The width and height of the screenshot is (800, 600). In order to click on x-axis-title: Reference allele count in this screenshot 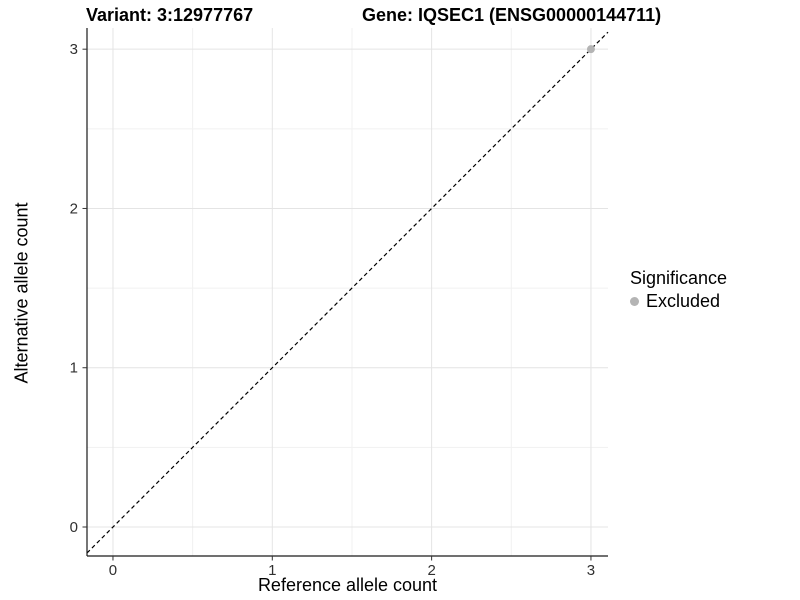, I will do `click(347, 585)`.